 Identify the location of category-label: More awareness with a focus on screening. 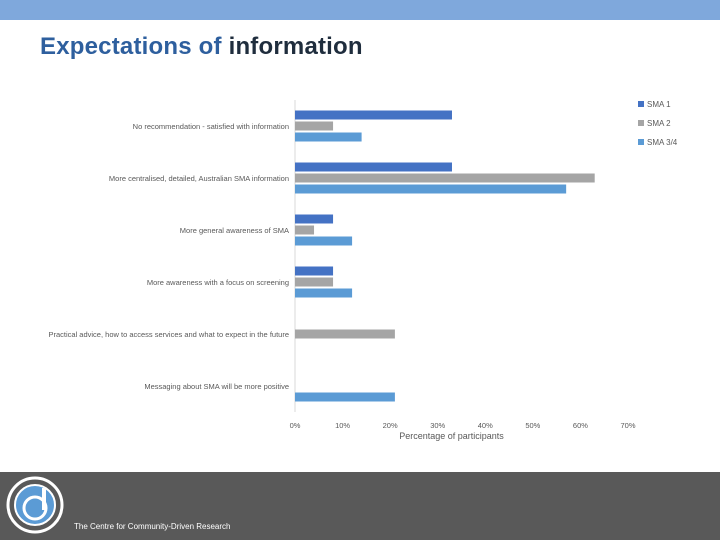
(218, 282).